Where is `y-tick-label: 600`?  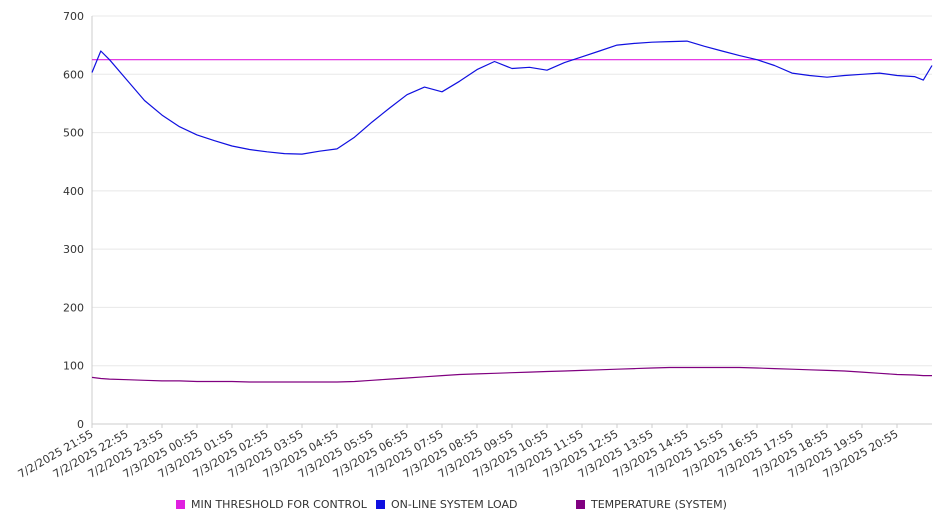
y-tick-label: 600 is located at coordinates (73, 74).